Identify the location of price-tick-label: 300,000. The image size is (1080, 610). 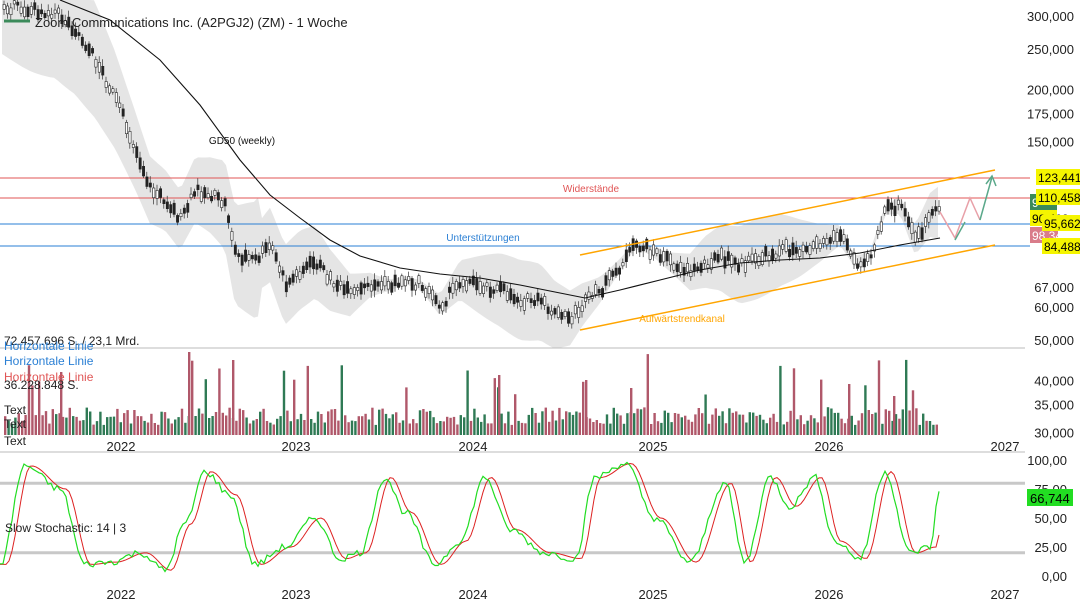
(1050, 16).